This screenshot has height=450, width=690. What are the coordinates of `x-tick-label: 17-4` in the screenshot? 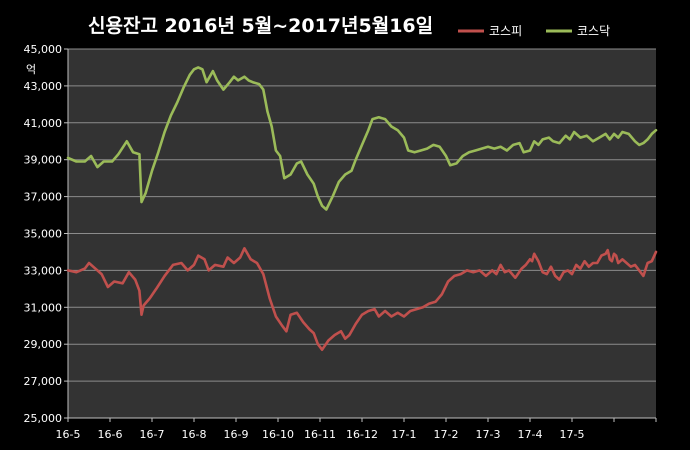 It's located at (530, 434).